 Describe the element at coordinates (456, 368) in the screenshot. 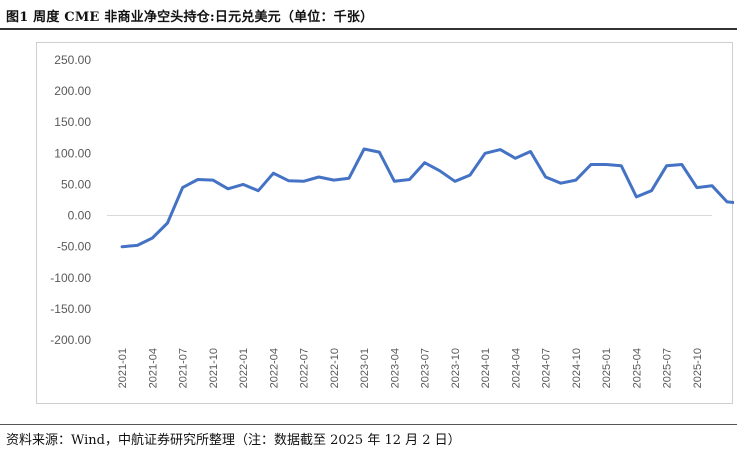

I see `x-tick-label: 2023-10` at that location.